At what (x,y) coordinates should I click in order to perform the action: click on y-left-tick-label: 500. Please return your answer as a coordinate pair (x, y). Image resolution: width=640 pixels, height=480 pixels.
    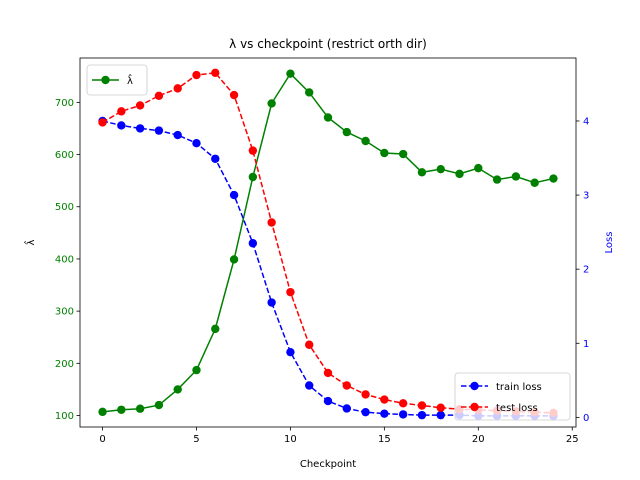
    Looking at the image, I should click on (64, 207).